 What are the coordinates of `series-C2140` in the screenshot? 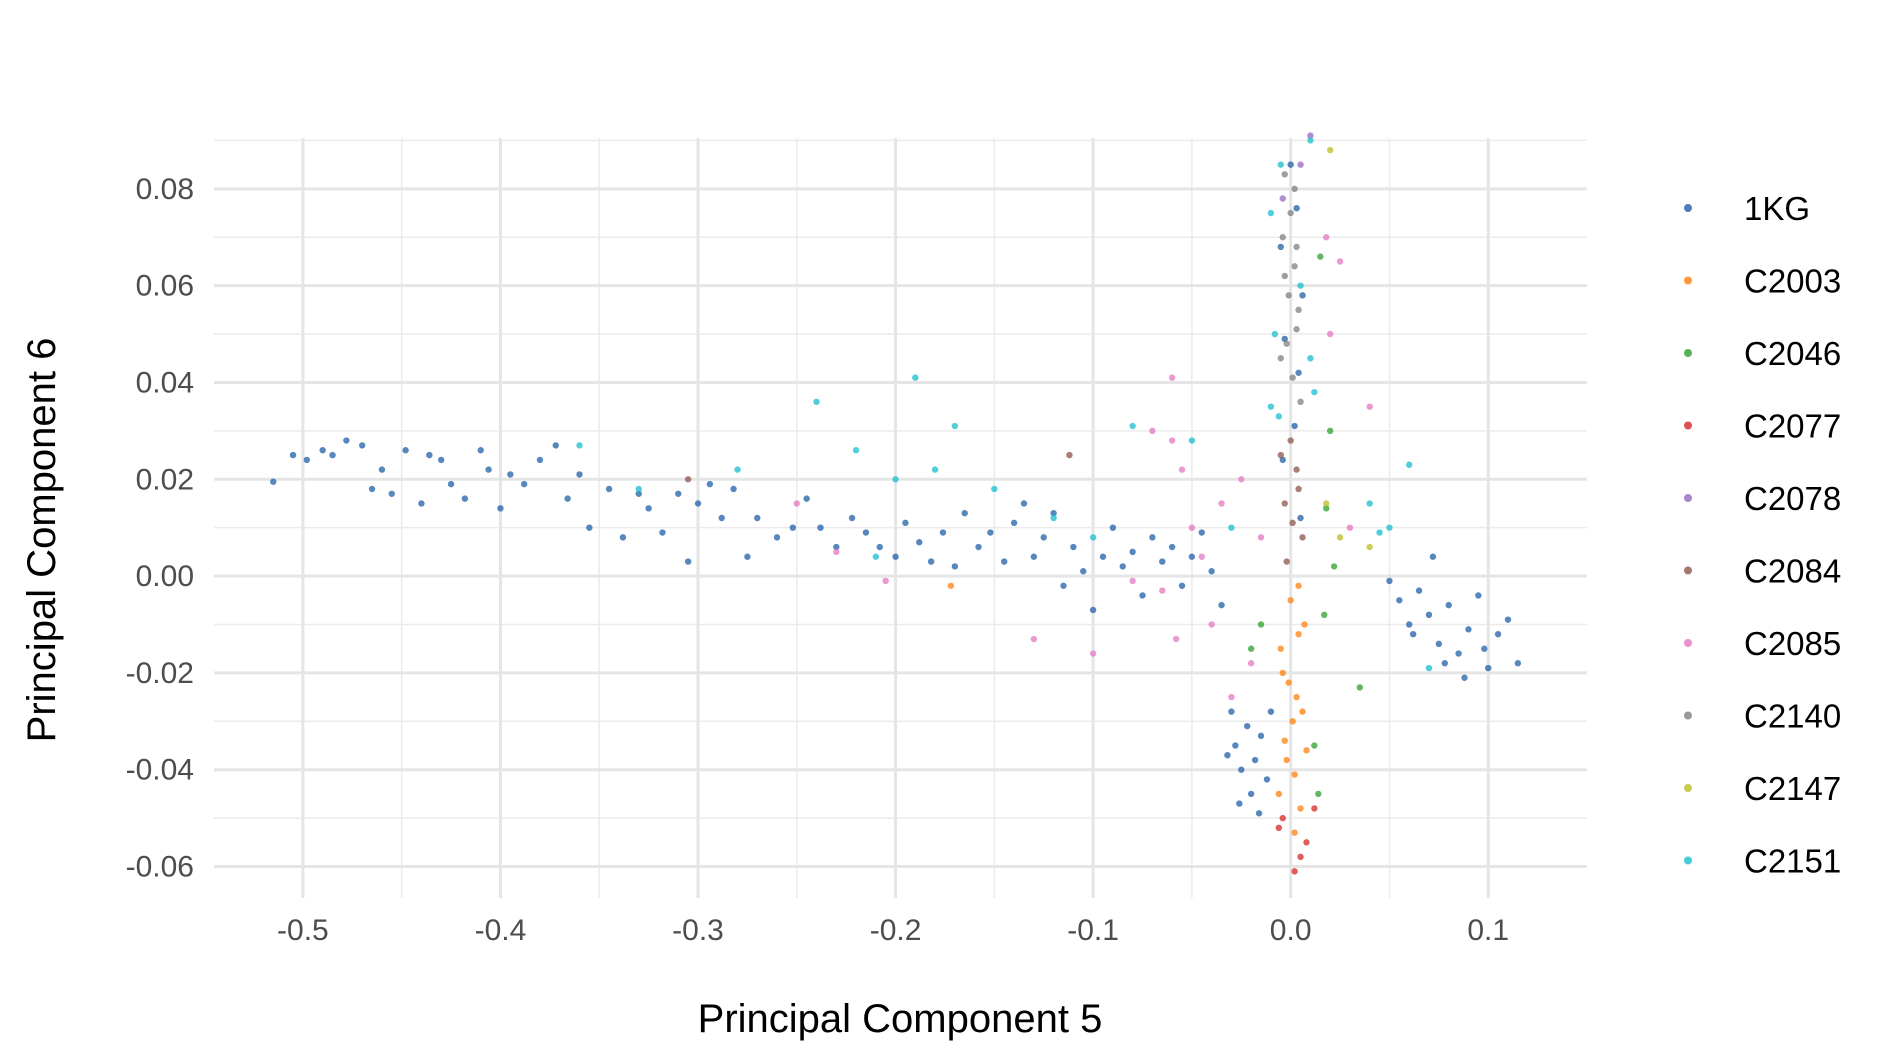 It's located at (1290, 288).